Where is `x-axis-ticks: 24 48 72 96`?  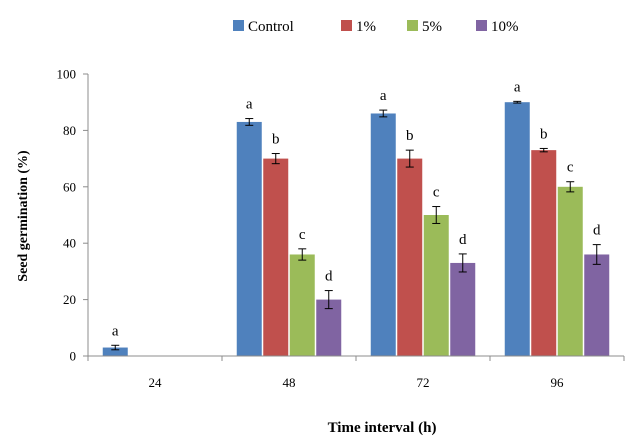
x-axis-ticks: 24 48 72 96 is located at coordinates (356, 373).